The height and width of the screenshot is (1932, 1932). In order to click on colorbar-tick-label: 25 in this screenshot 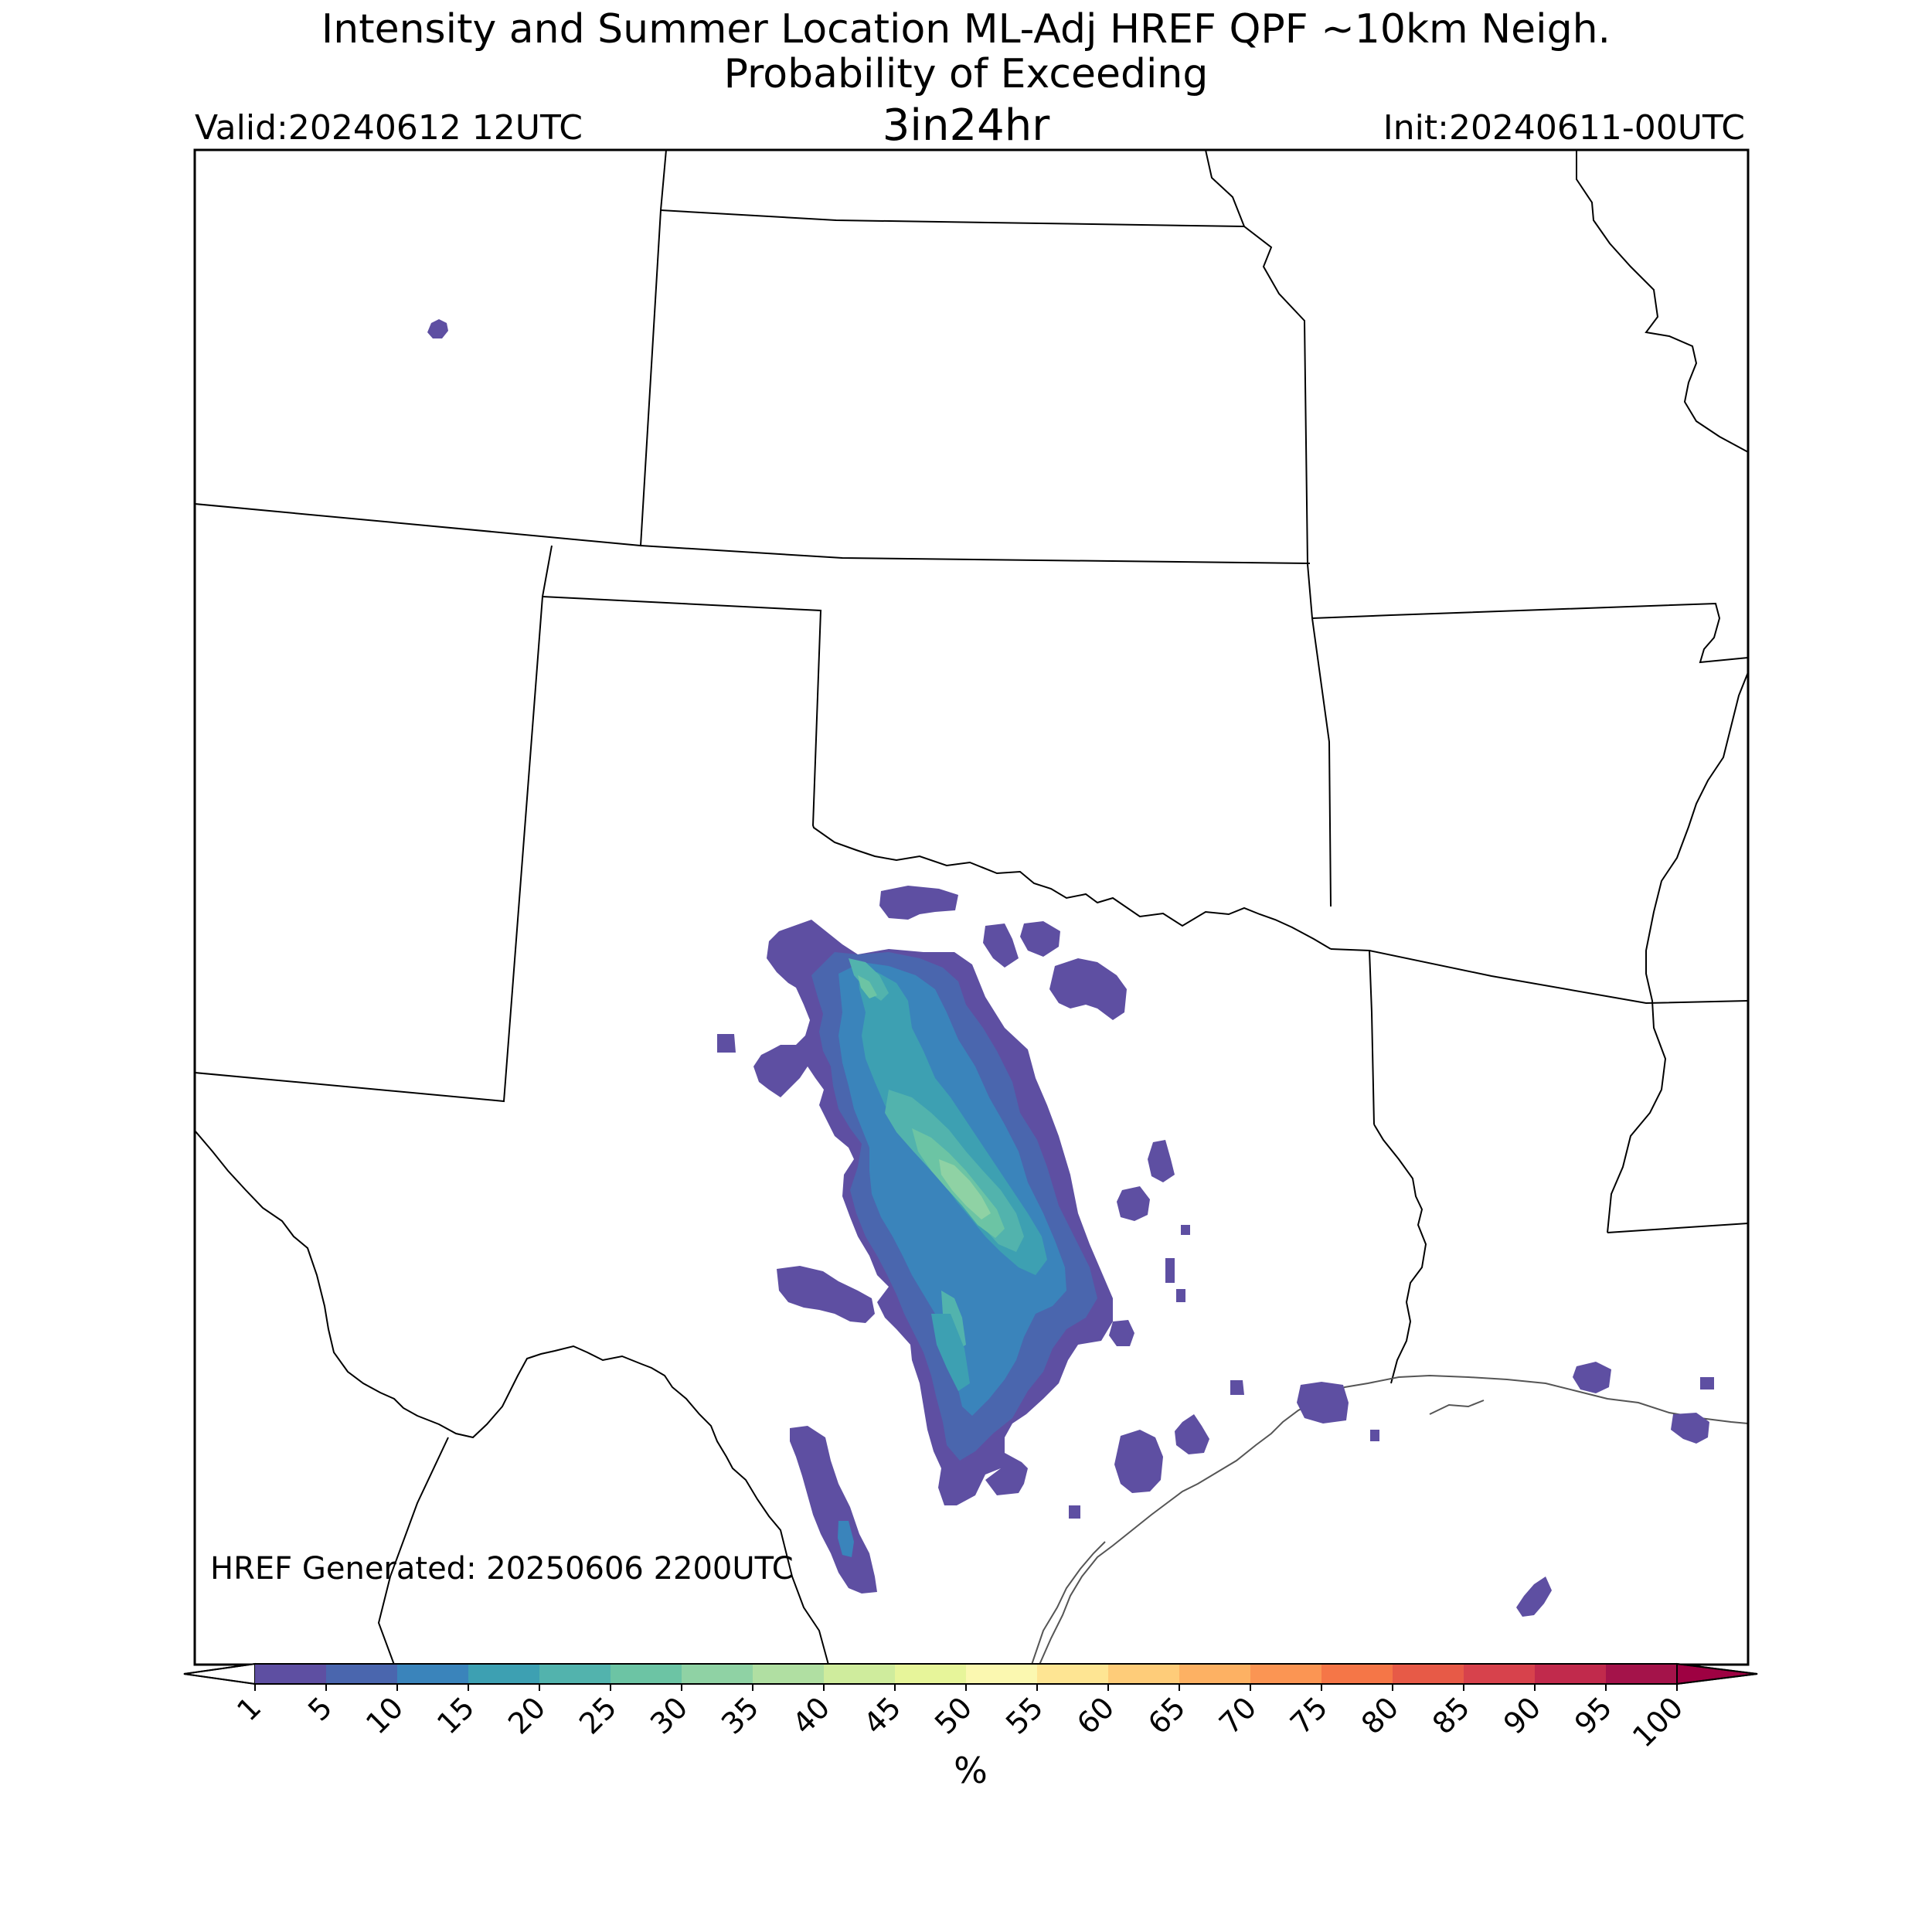, I will do `click(598, 1715)`.